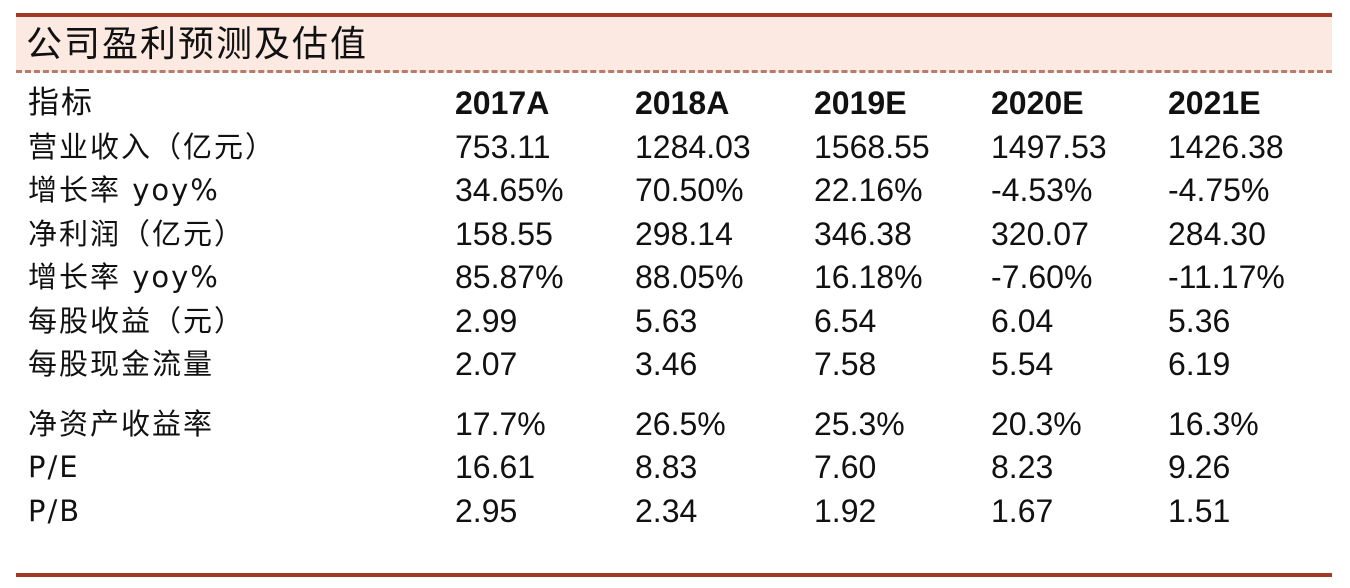 The image size is (1350, 588). Describe the element at coordinates (682, 103) in the screenshot. I see `year-header-2018a: 2018A` at that location.